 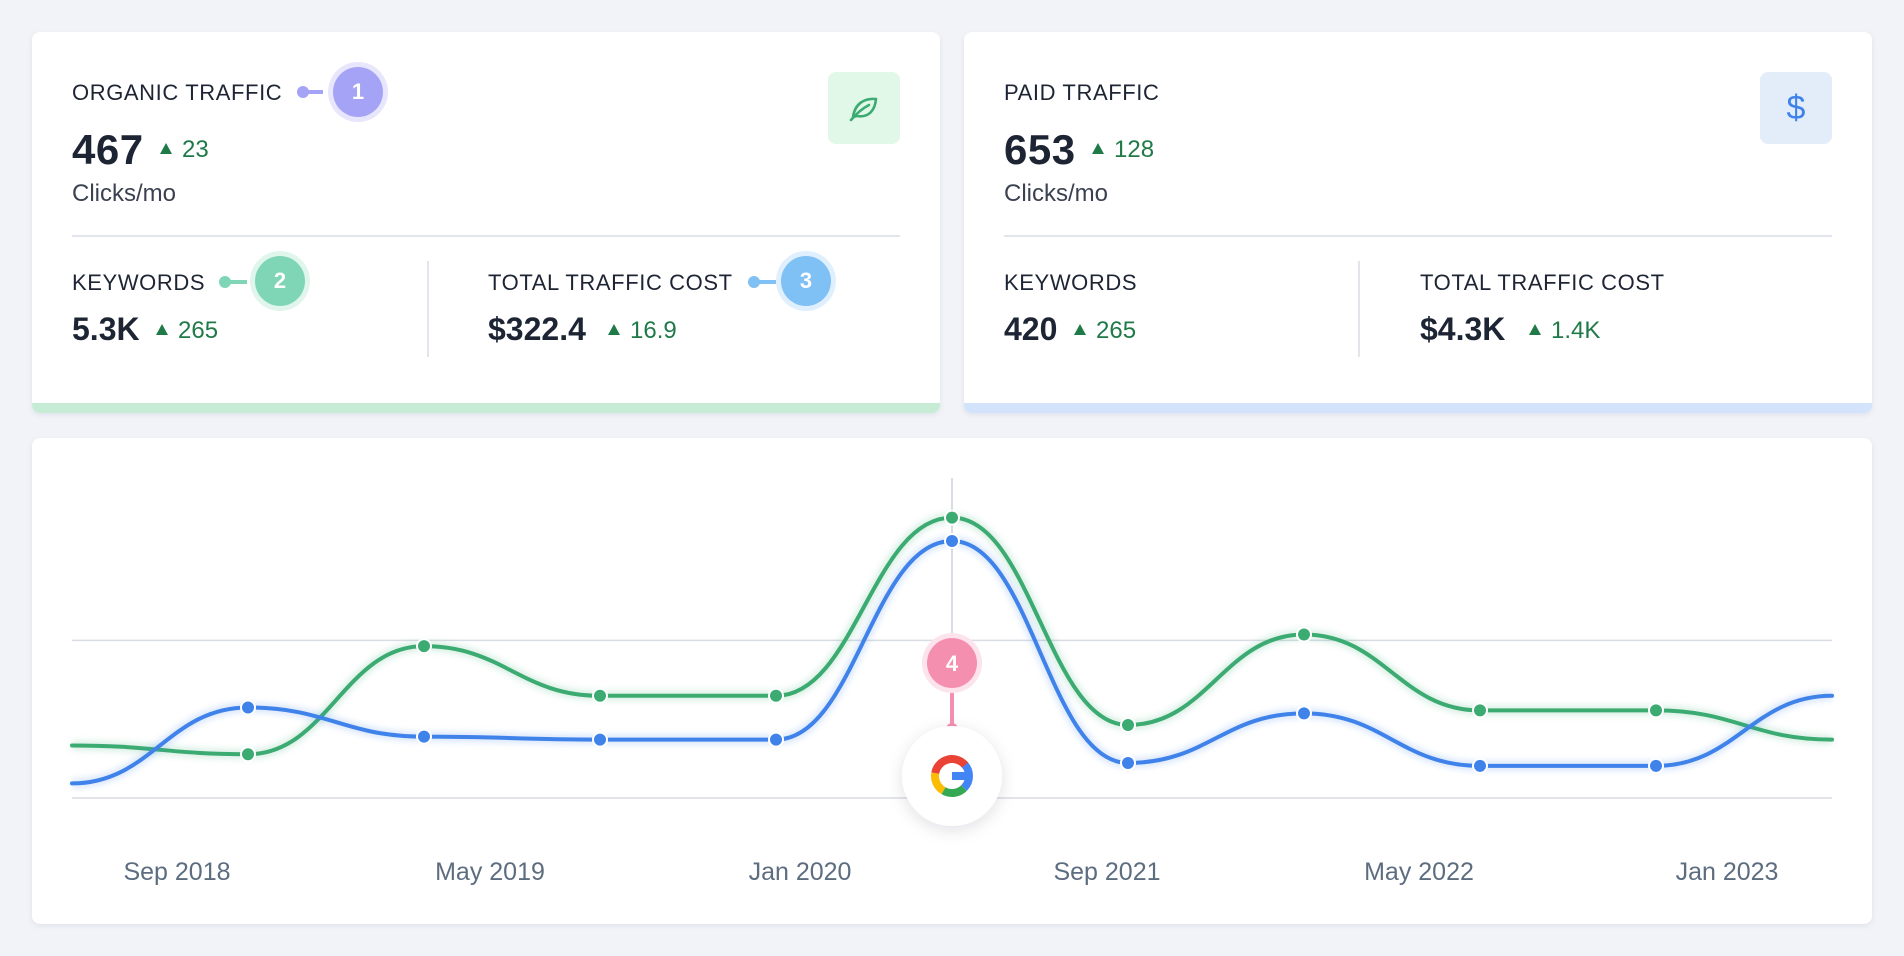 I want to click on x-axis-tick-label: Jan 2023, so click(x=1727, y=872).